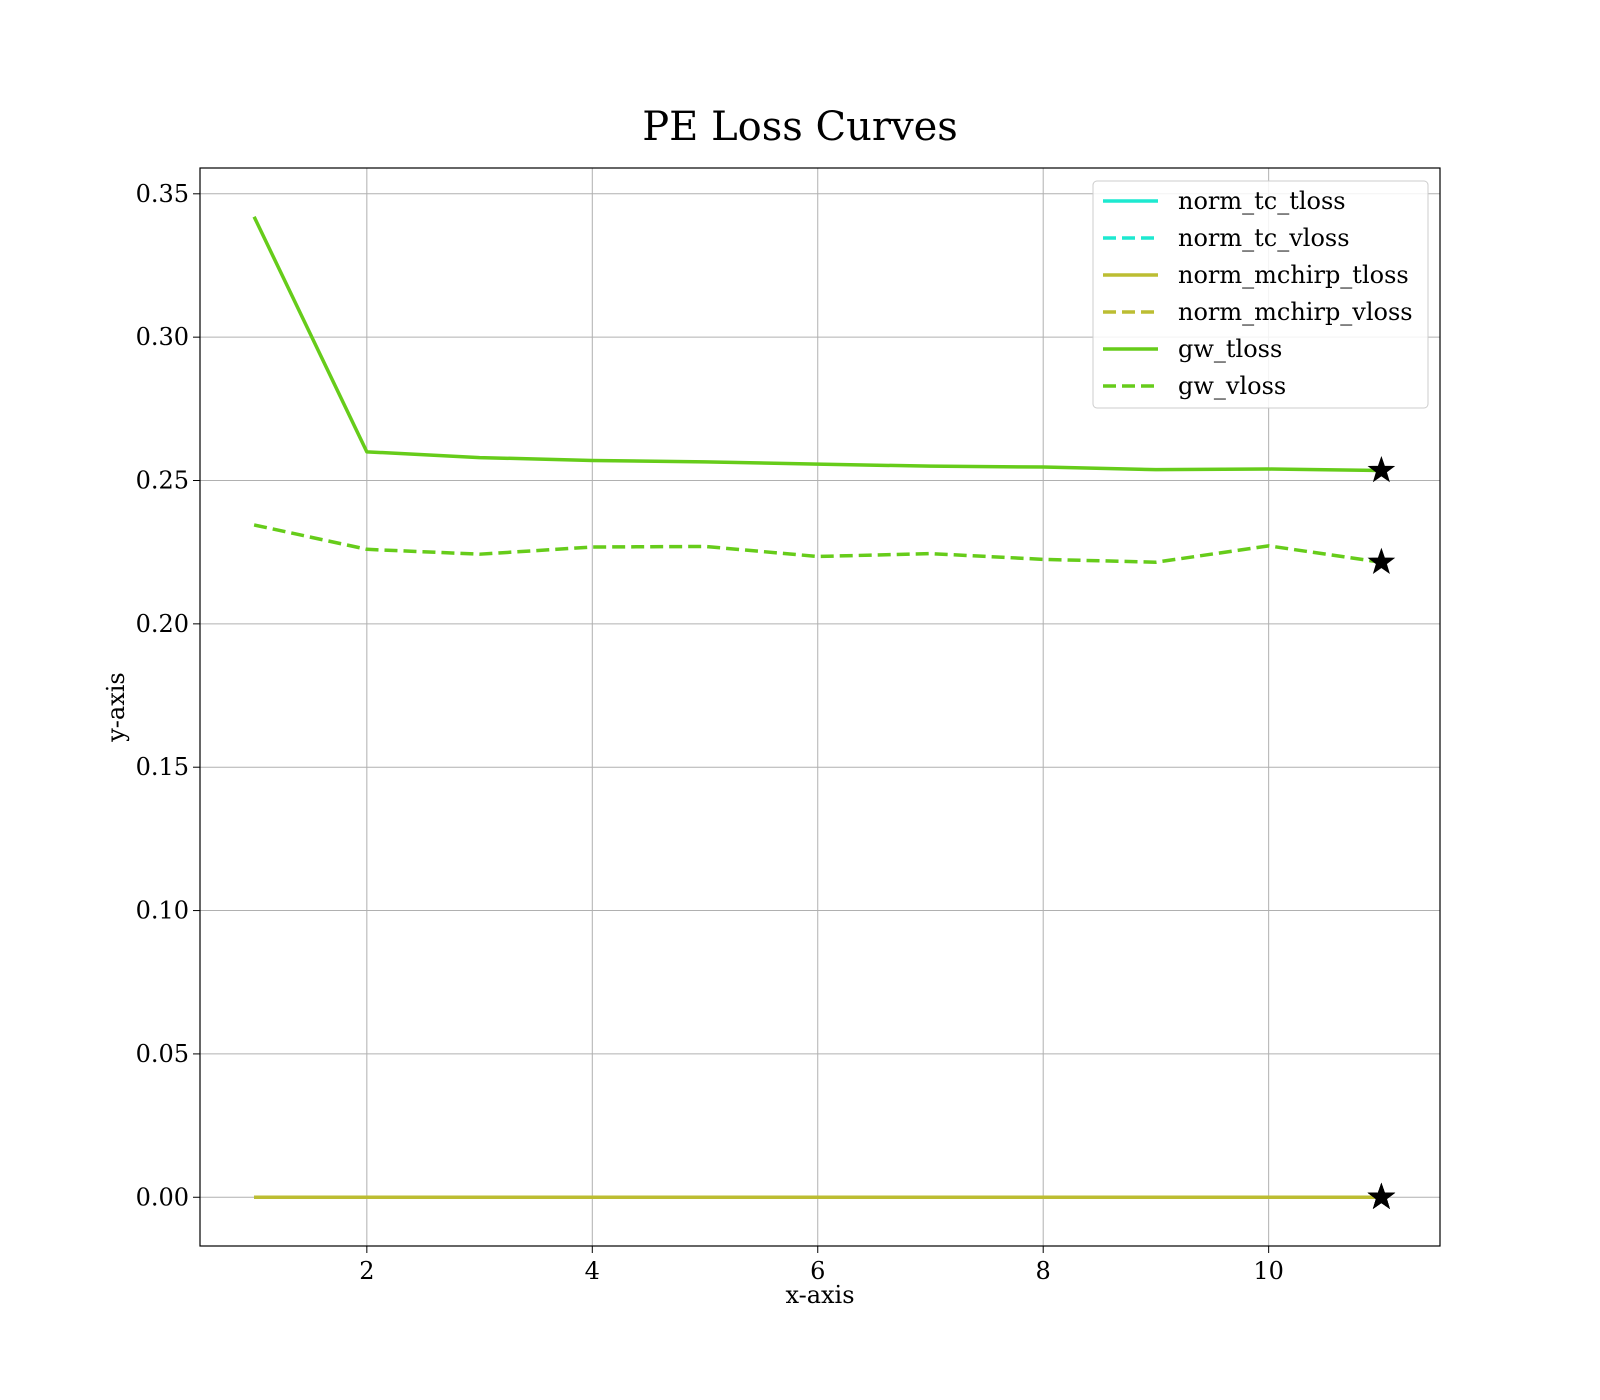 The width and height of the screenshot is (1600, 1400). What do you see at coordinates (1381, 469) in the screenshot?
I see `end-marker-gw_tloss` at bounding box center [1381, 469].